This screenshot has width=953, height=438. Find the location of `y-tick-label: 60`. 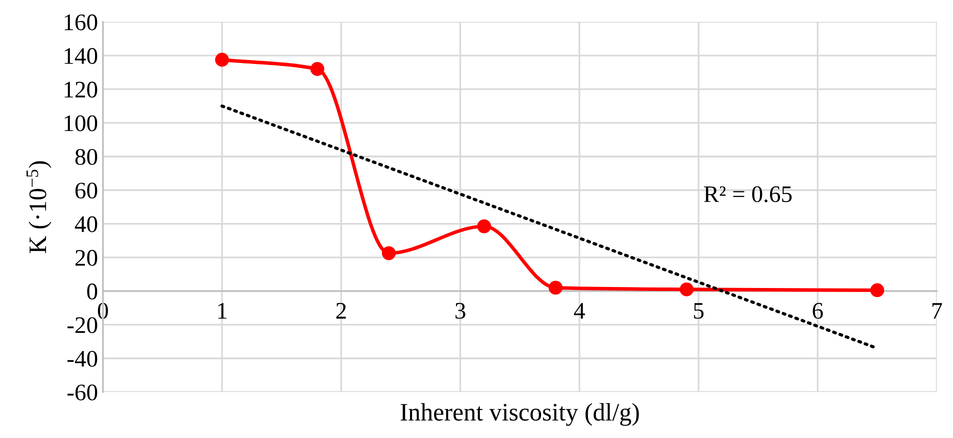

y-tick-label: 60 is located at coordinates (86, 190).